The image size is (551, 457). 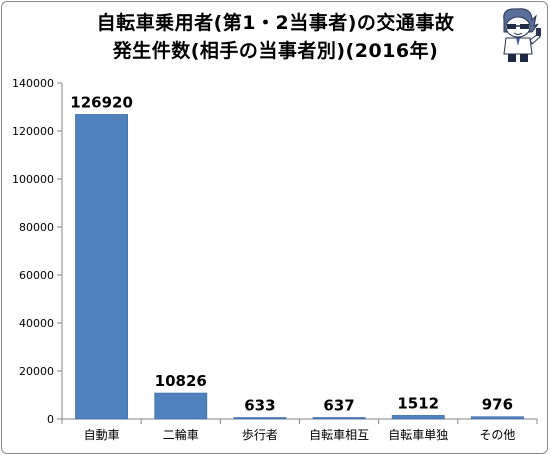 What do you see at coordinates (36, 227) in the screenshot?
I see `y-tick-label: 80000` at bounding box center [36, 227].